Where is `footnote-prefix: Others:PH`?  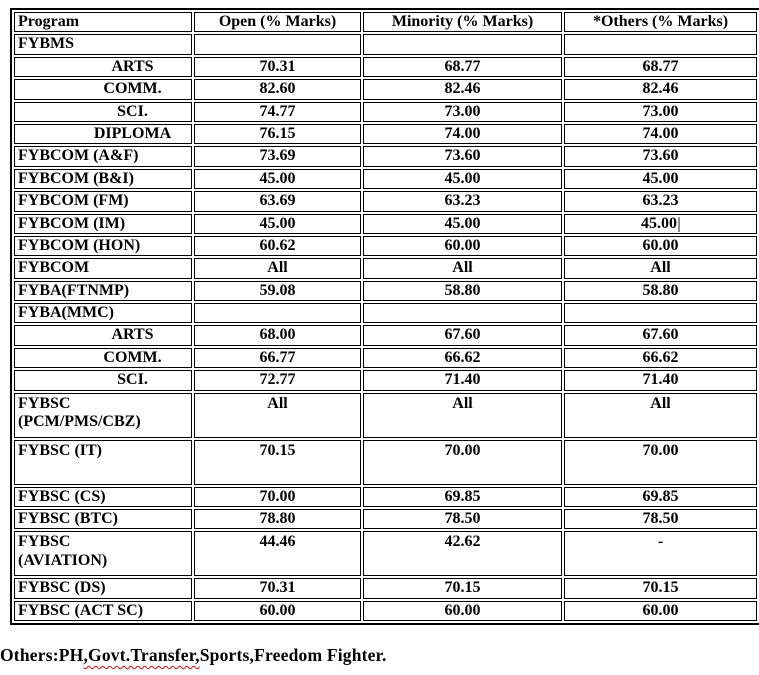
footnote-prefix: Others:PH is located at coordinates (42, 655).